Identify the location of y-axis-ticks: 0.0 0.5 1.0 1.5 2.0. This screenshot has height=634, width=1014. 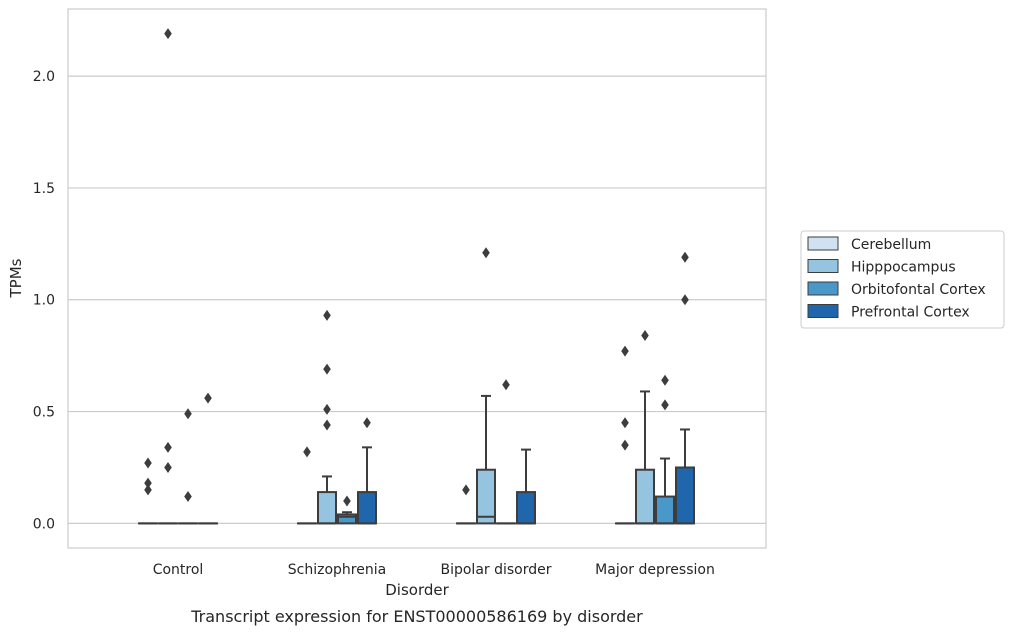
(44, 300).